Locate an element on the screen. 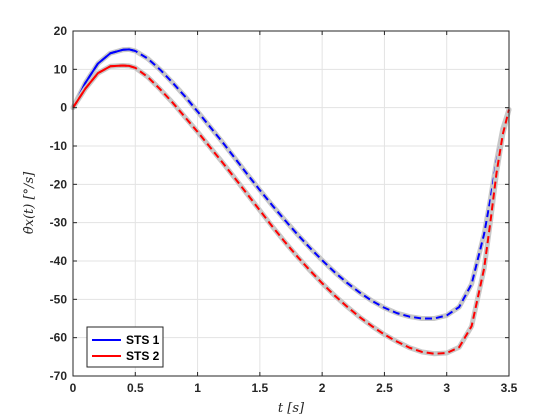 The width and height of the screenshot is (560, 420). x-tick-label: 2.5 is located at coordinates (384, 388).